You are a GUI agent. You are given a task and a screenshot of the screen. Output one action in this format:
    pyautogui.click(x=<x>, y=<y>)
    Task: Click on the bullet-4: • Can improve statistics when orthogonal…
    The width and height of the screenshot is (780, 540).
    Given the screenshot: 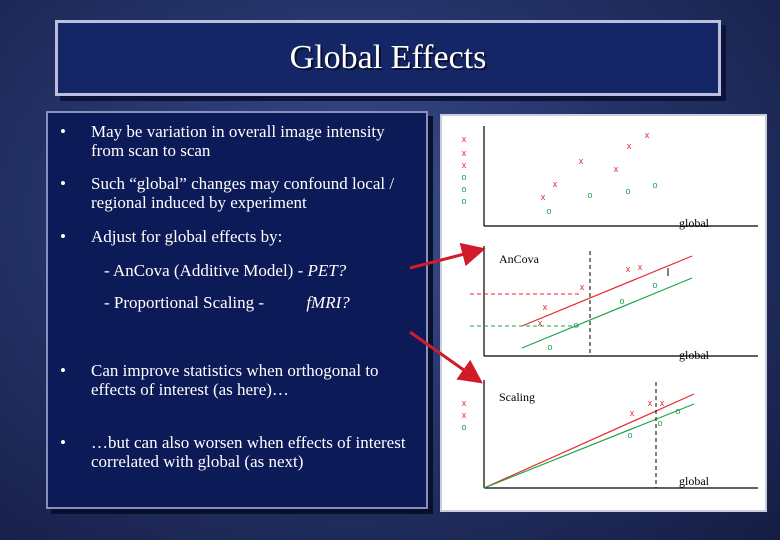 What is the action you would take?
    pyautogui.click(x=240, y=380)
    